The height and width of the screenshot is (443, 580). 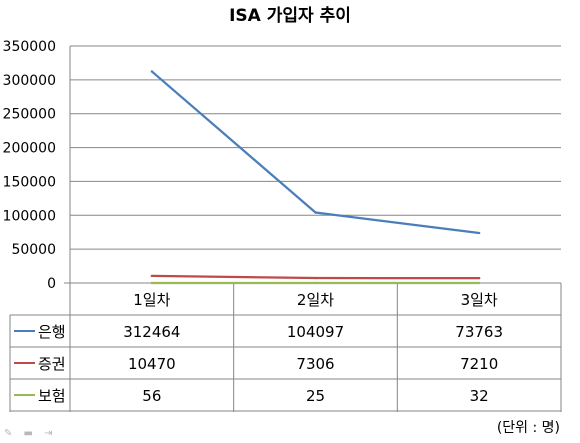 What do you see at coordinates (528, 428) in the screenshot?
I see `unit-note: (단위 : 명)` at bounding box center [528, 428].